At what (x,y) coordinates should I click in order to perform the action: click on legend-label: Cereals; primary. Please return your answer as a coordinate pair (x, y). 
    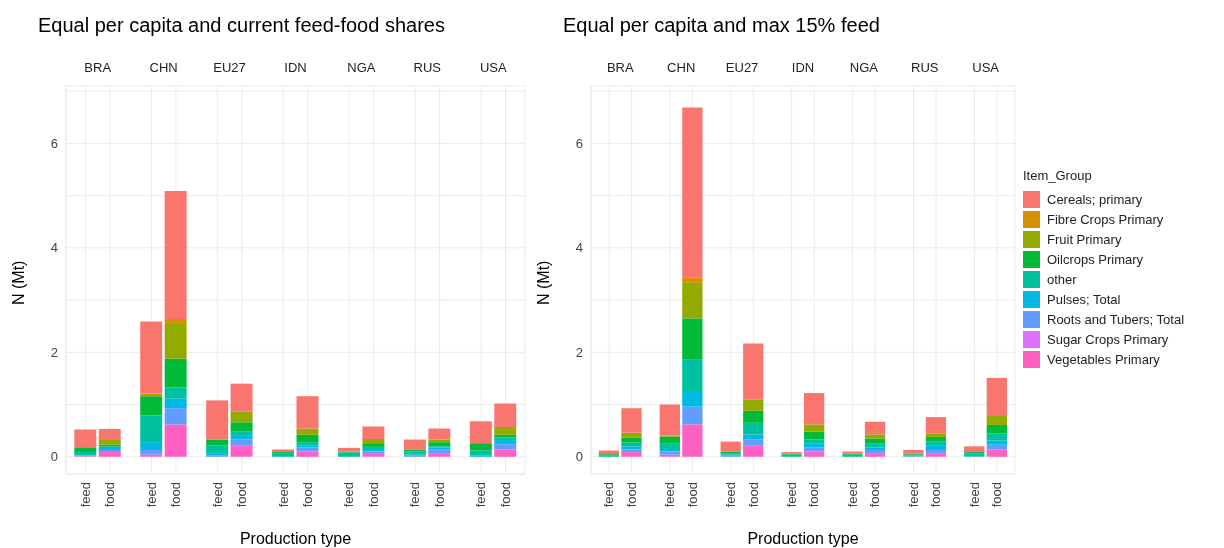
    Looking at the image, I should click on (1095, 199).